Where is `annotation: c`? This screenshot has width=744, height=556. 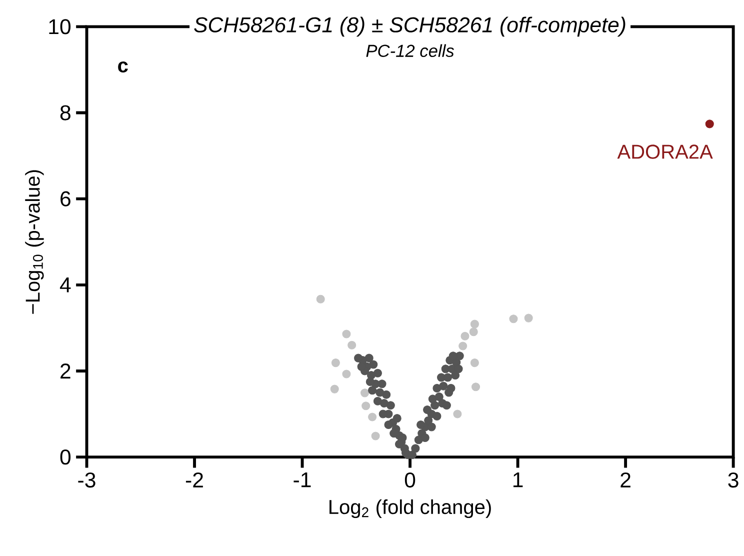 annotation: c is located at coordinates (123, 67).